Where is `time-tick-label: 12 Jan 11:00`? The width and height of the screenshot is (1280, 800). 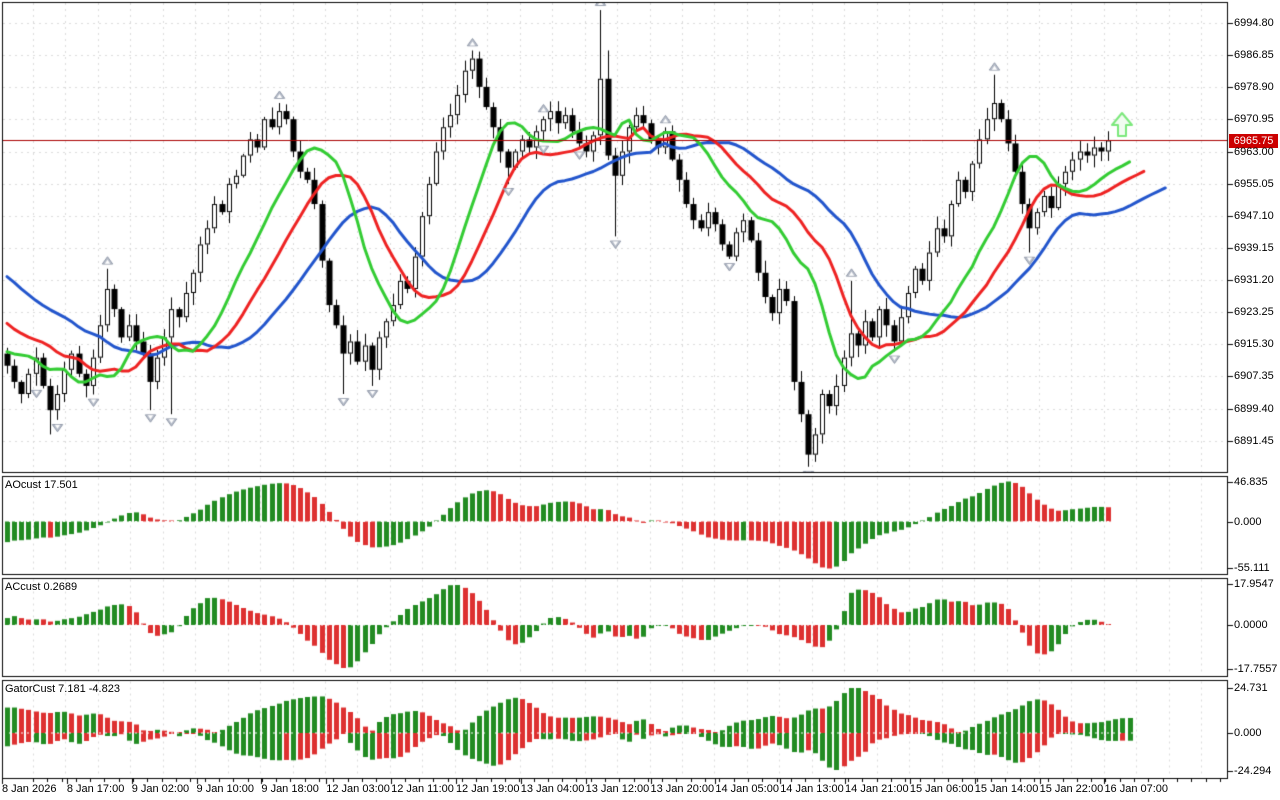 time-tick-label: 12 Jan 11:00 is located at coordinates (422, 789).